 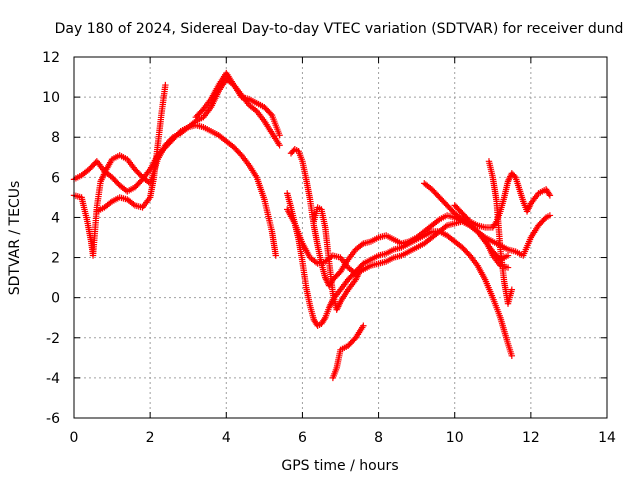 I want to click on x-tick-label: 6, so click(x=302, y=438).